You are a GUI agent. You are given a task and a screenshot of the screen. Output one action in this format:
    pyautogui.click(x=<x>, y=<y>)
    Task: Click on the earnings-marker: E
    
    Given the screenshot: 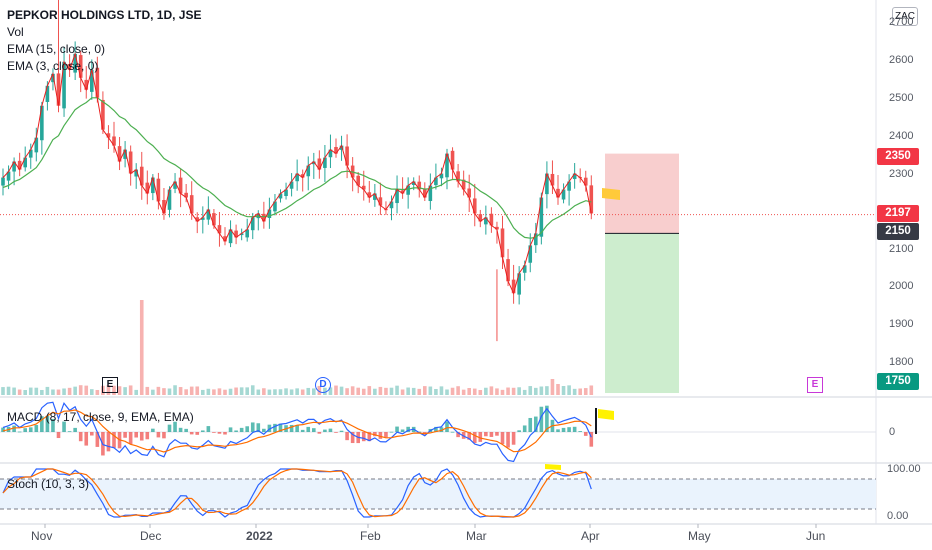 What is the action you would take?
    pyautogui.click(x=110, y=385)
    